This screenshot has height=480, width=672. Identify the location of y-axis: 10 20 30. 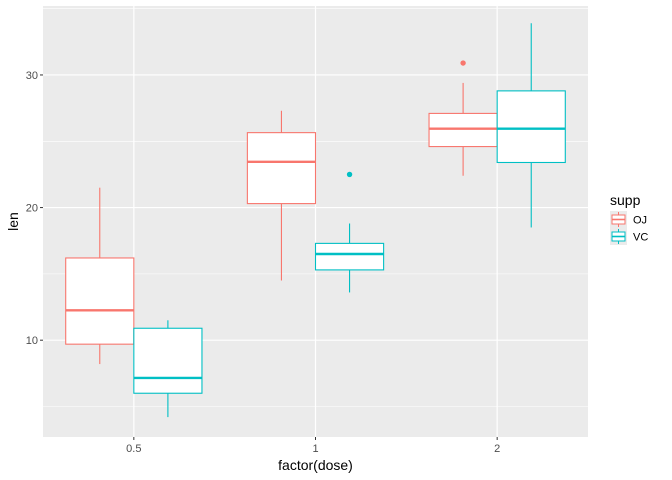
(34, 208).